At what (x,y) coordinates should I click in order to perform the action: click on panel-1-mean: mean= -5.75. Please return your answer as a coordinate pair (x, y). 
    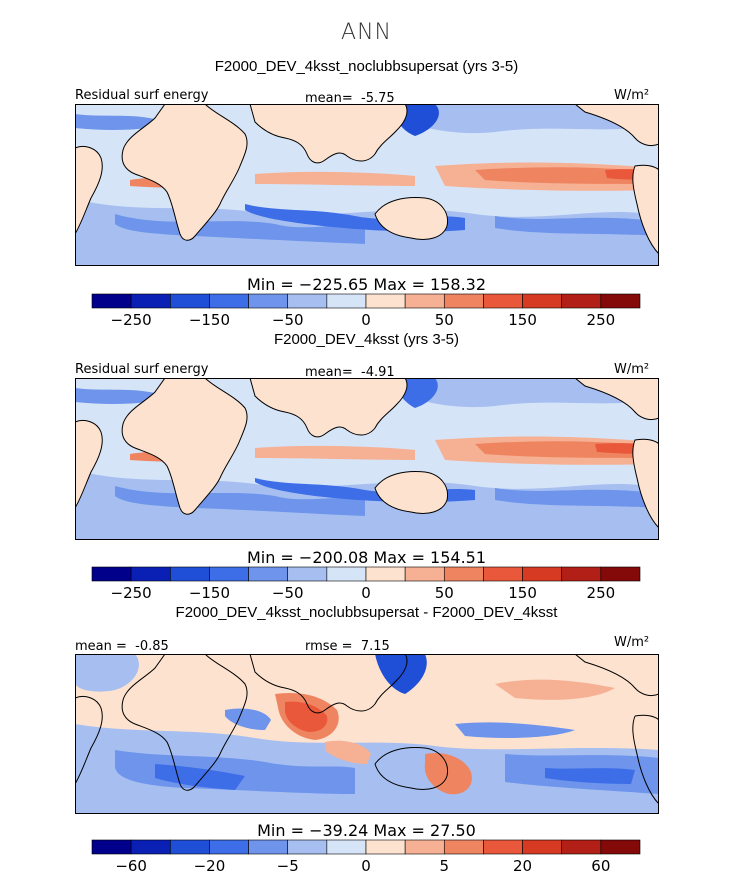
    Looking at the image, I should click on (350, 98).